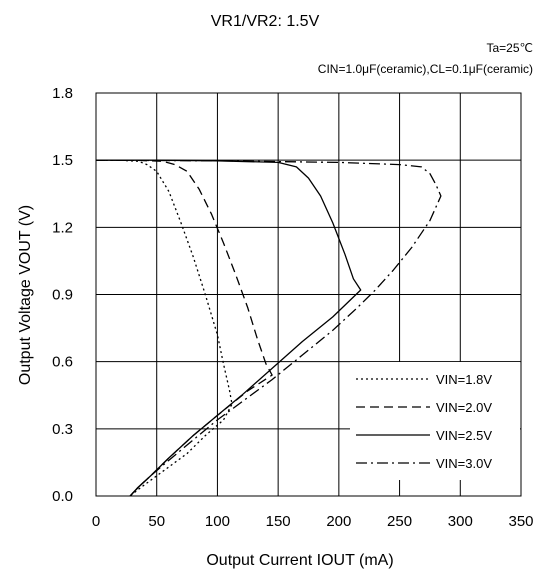 The width and height of the screenshot is (557, 578). Describe the element at coordinates (464, 379) in the screenshot. I see `legend-label-1: VIN=1.8V` at that location.